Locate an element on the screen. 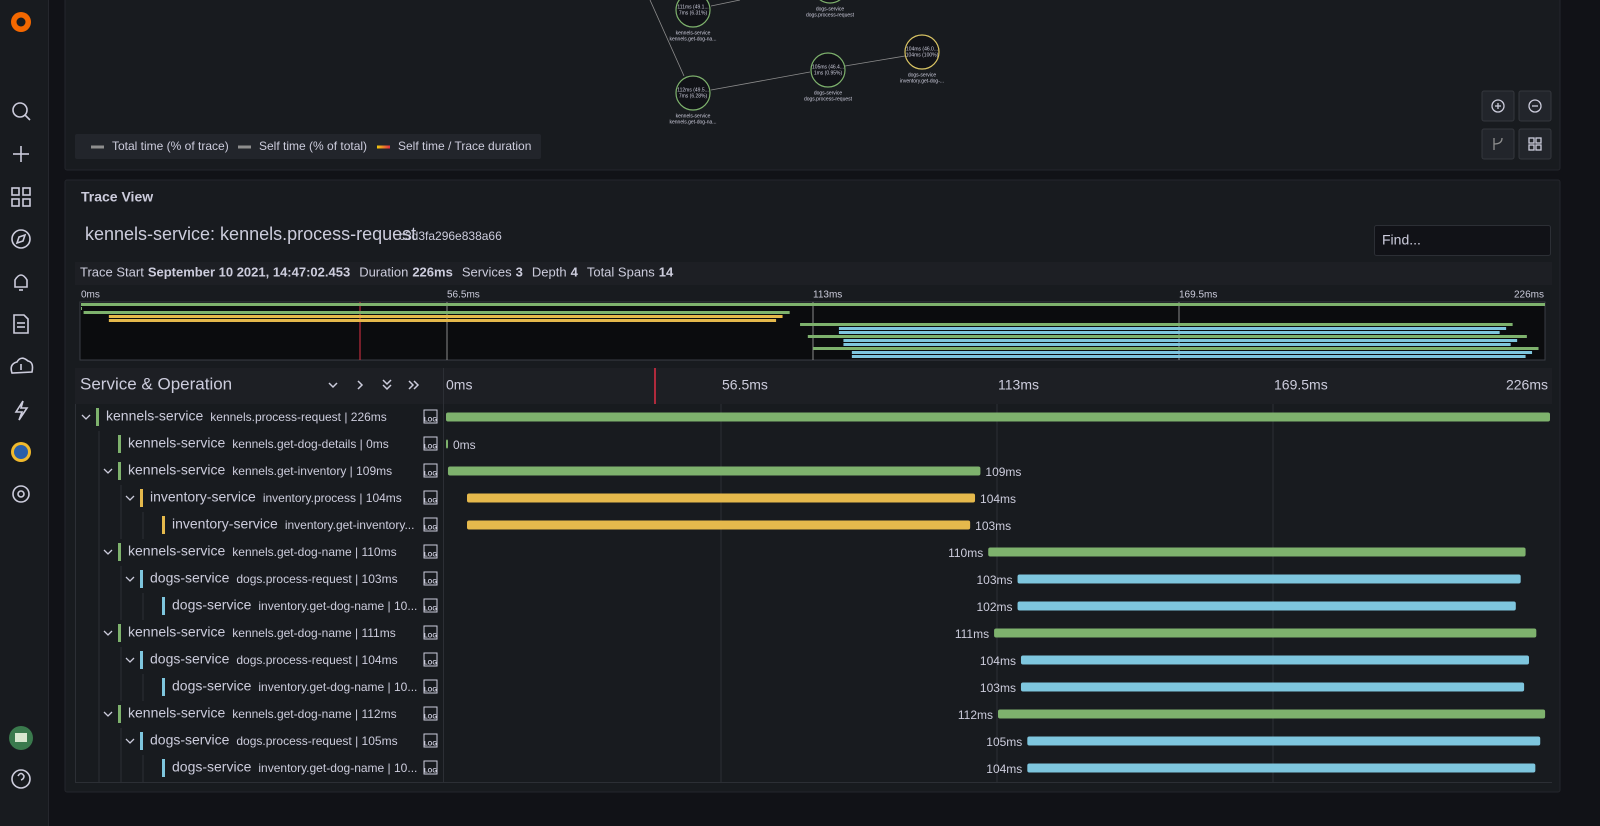 Image resolution: width=1600 pixels, height=826 pixels. plugin-icon is located at coordinates (21, 452).